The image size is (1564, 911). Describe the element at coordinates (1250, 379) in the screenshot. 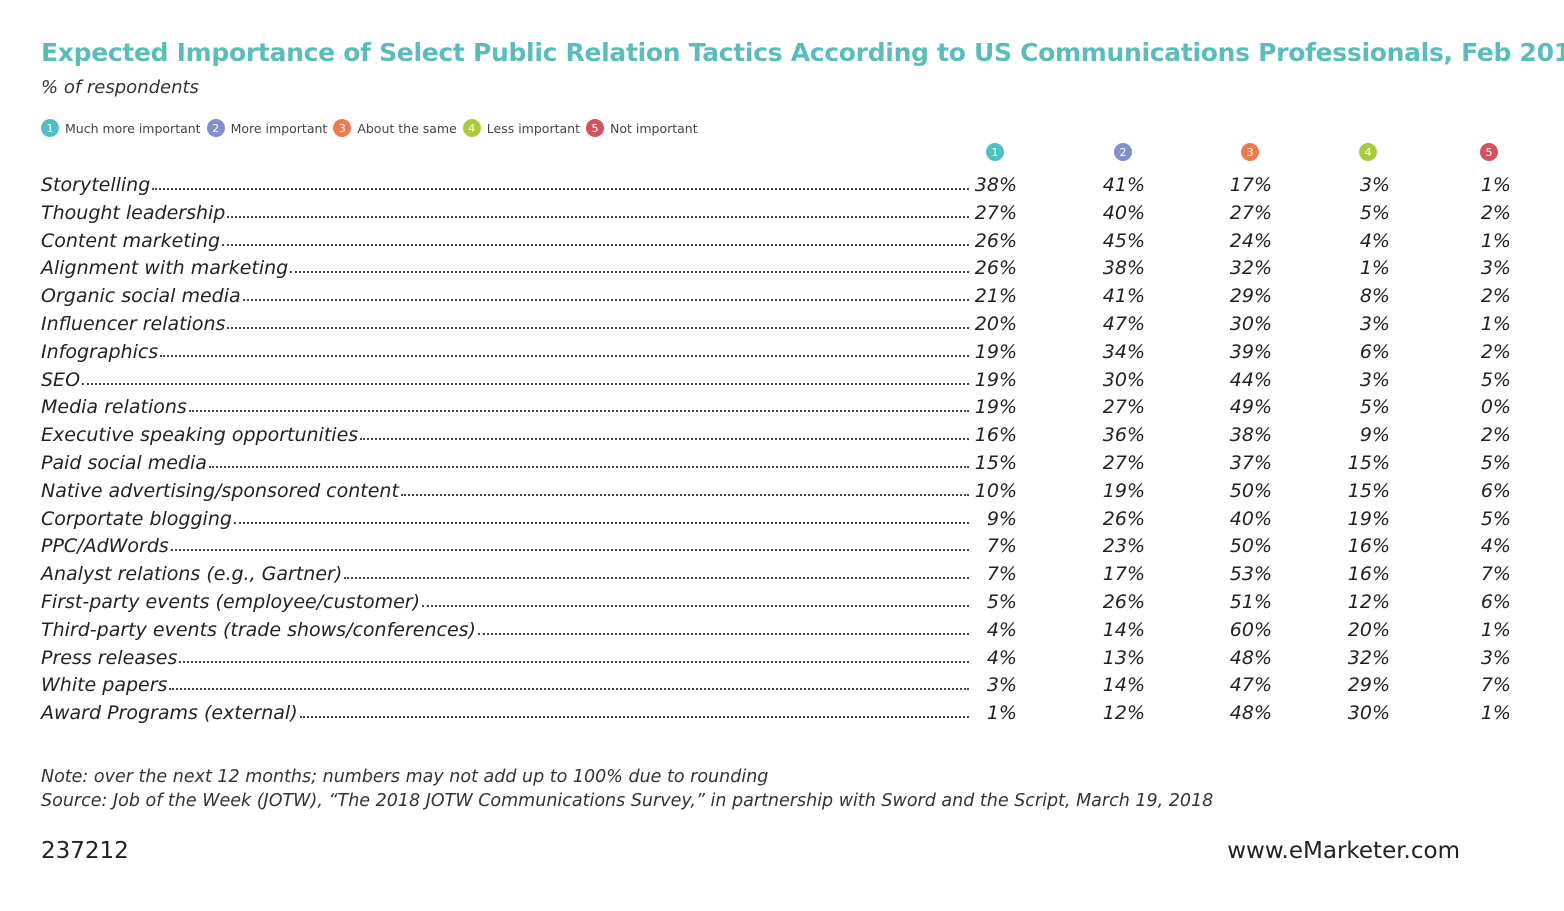

I see `cell-value: 44%` at that location.